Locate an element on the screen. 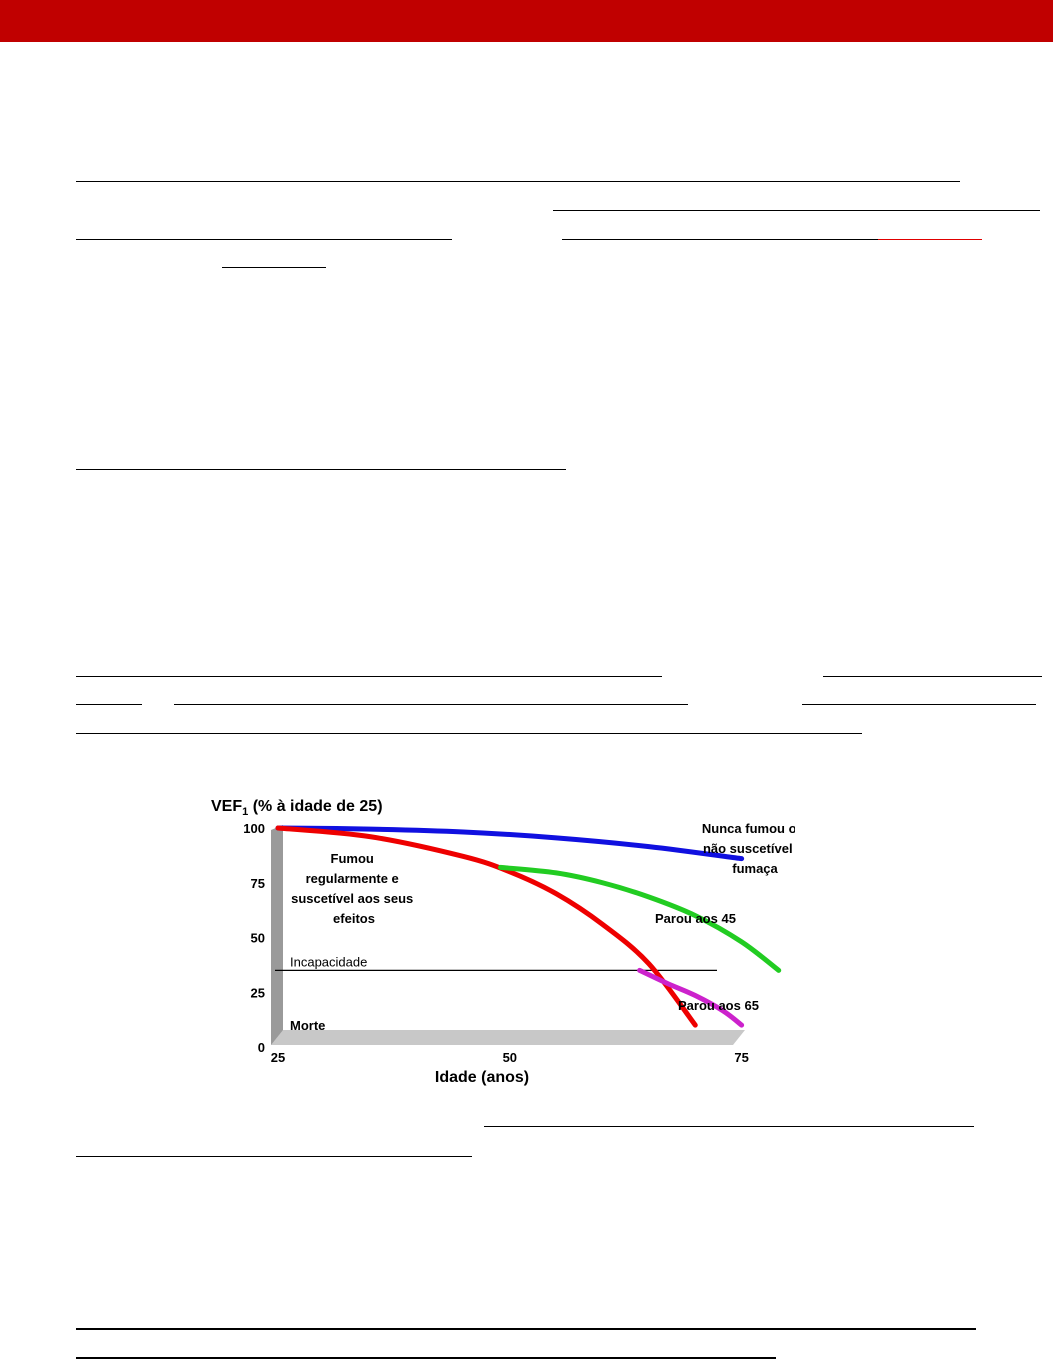 This screenshot has width=1053, height=1359. morte-label: Morte is located at coordinates (307, 1025).